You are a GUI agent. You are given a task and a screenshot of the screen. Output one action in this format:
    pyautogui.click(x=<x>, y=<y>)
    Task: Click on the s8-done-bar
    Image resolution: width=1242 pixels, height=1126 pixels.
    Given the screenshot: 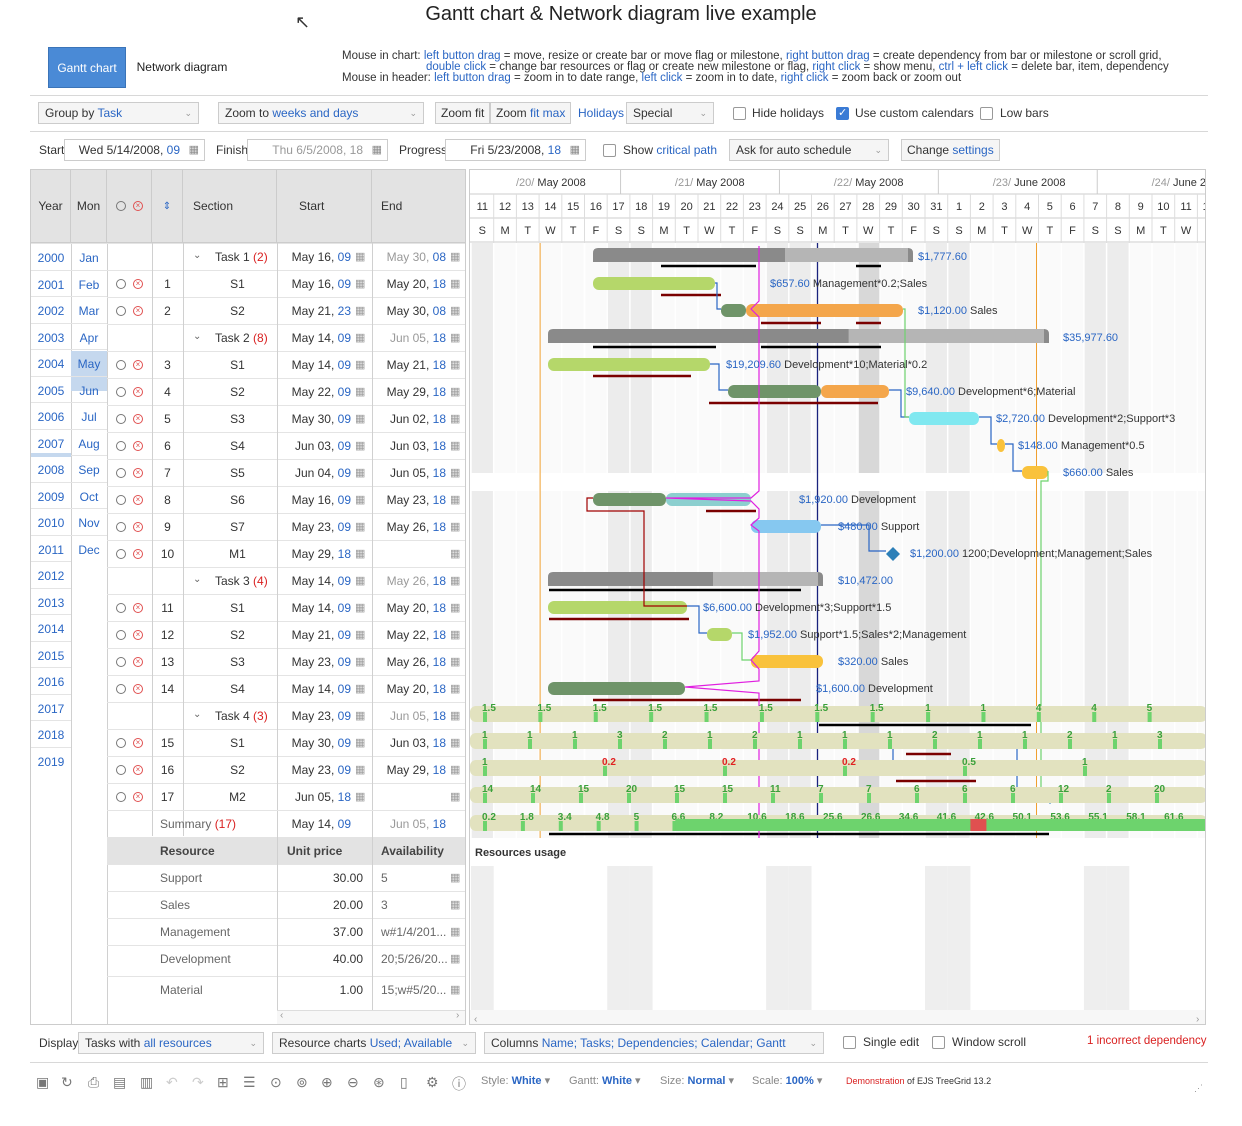 What is the action you would take?
    pyautogui.click(x=629, y=499)
    